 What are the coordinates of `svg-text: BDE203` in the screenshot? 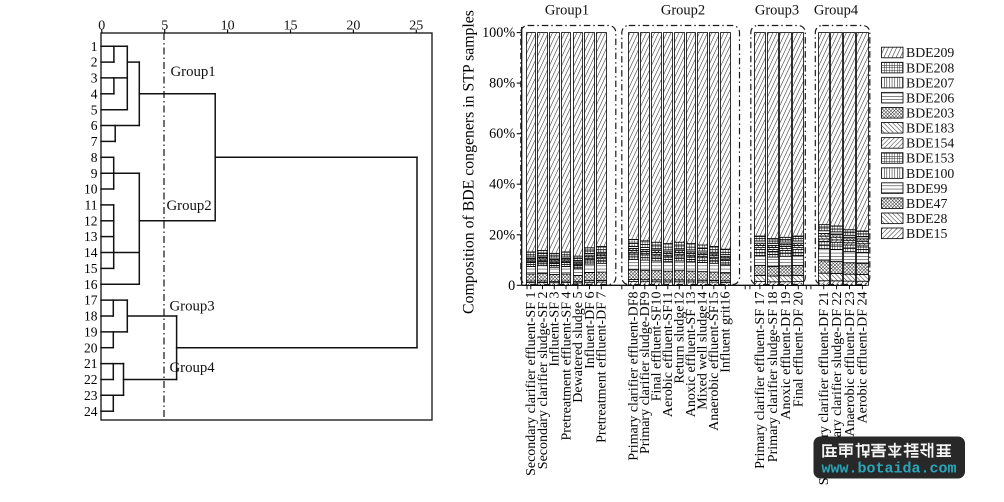 It's located at (930, 113).